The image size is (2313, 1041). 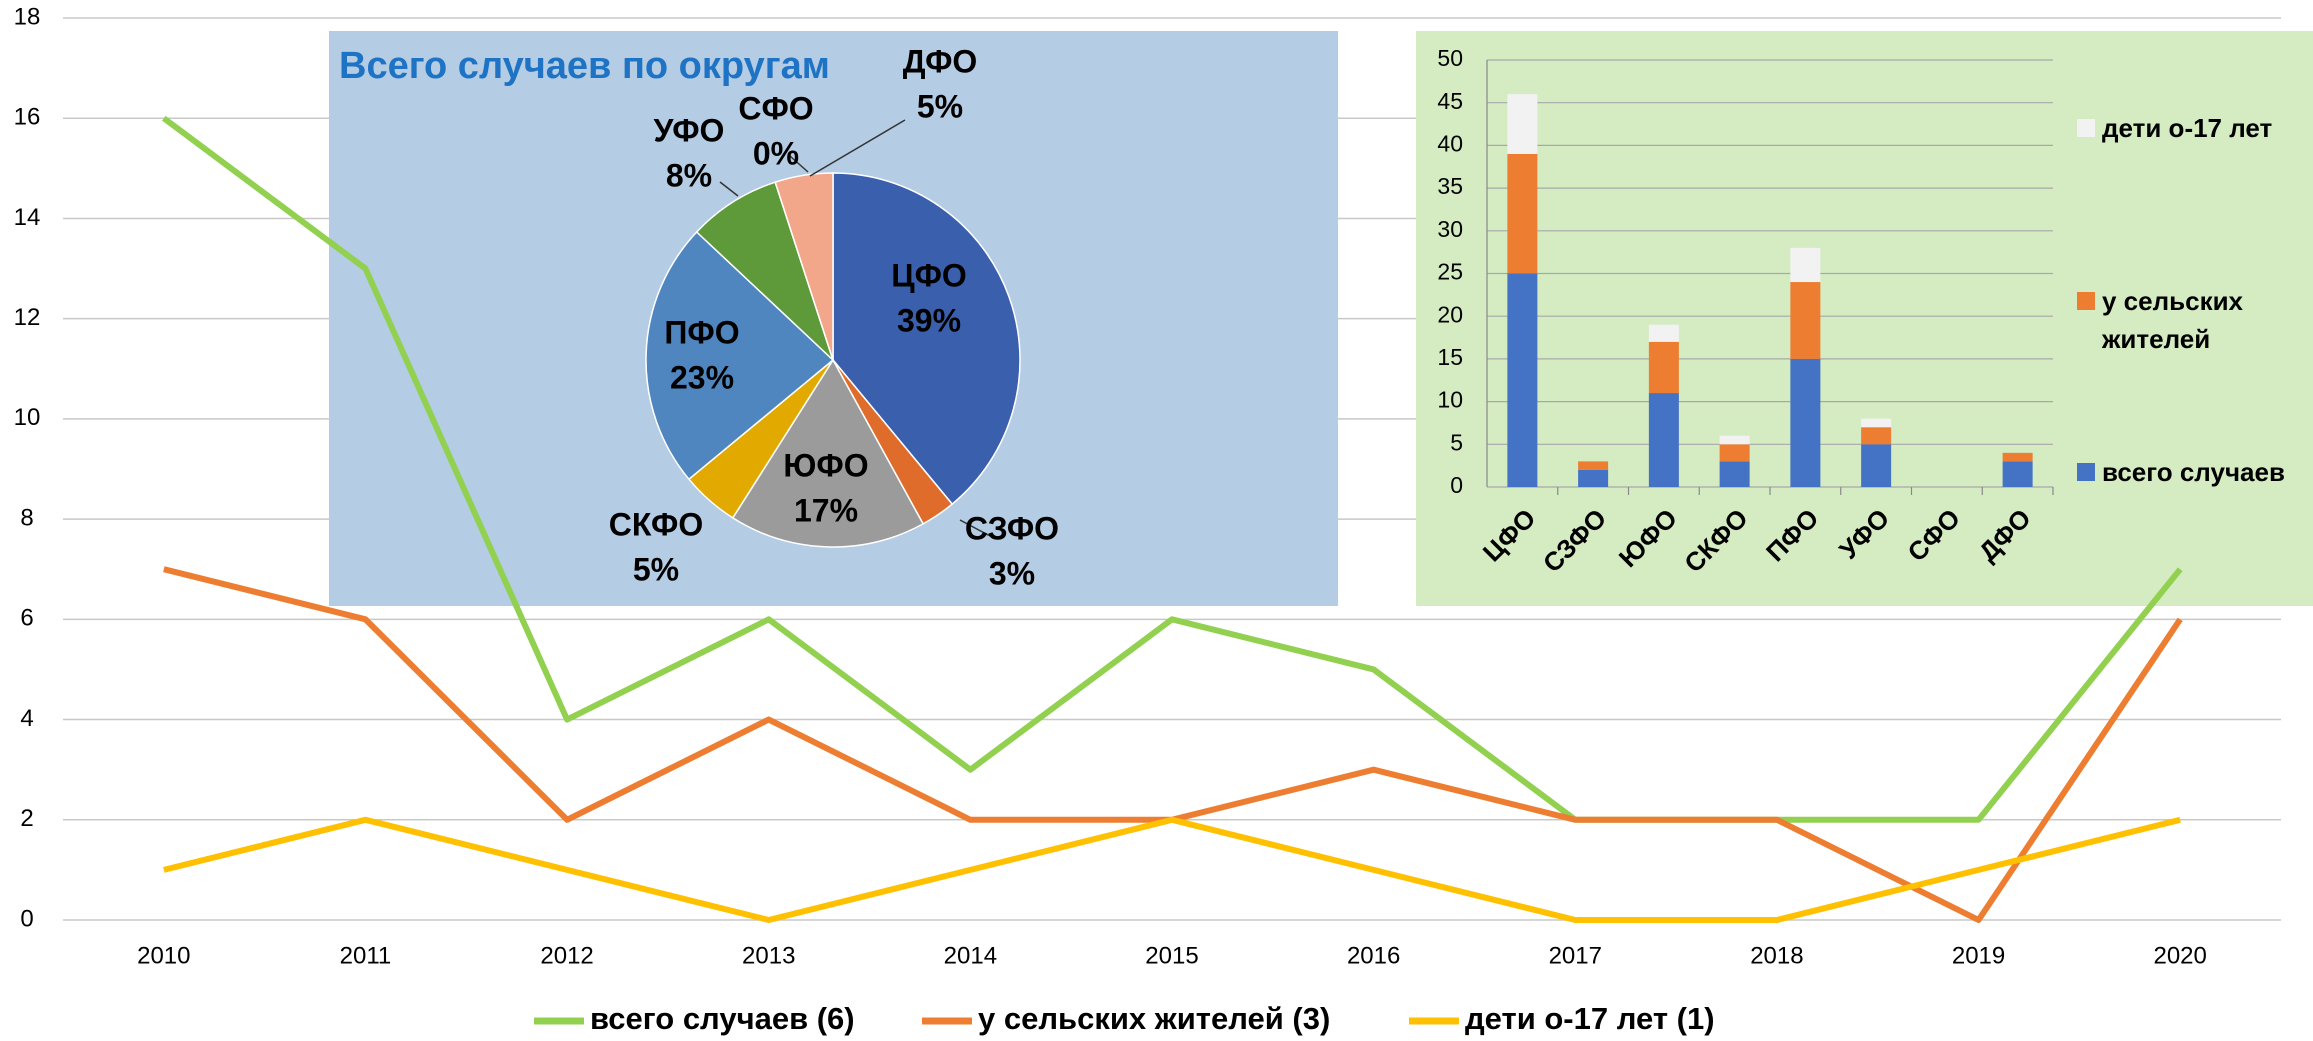 I want to click on y-tick-label: 20, so click(x=1450, y=314).